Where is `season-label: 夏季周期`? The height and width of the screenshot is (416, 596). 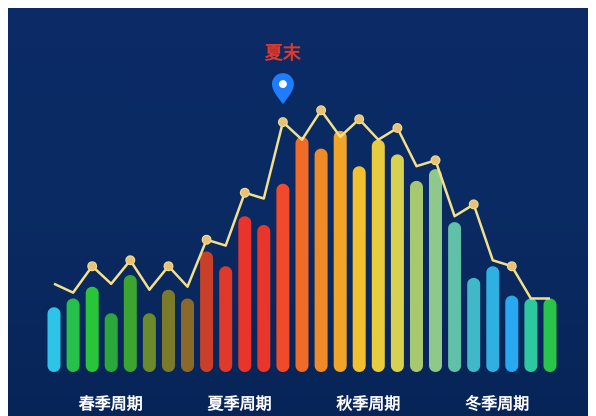
season-label: 夏季周期 is located at coordinates (239, 403).